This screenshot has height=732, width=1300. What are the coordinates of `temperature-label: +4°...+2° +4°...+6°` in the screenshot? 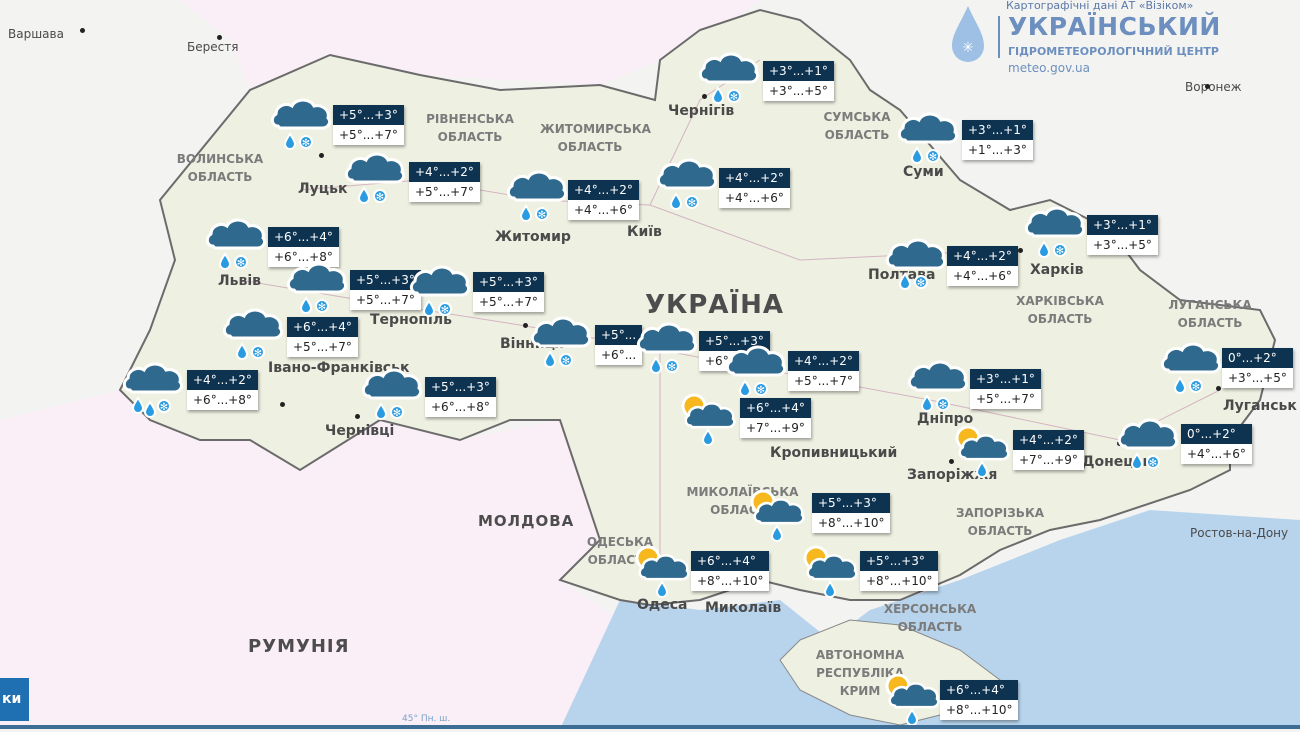 It's located at (603, 200).